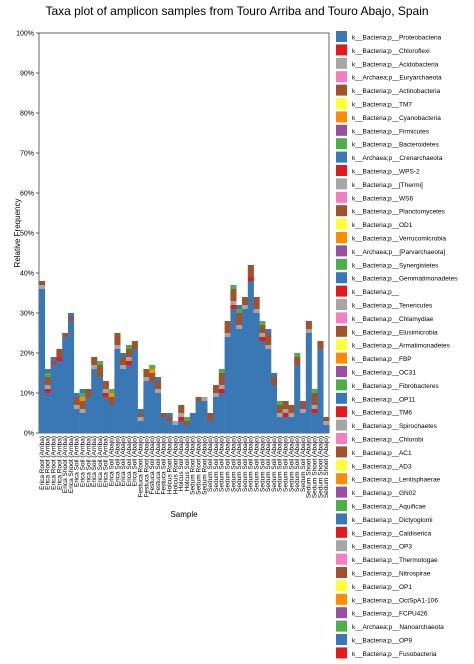 The height and width of the screenshot is (664, 474). Describe the element at coordinates (27, 194) in the screenshot. I see `y-tick-label: 60%` at that location.